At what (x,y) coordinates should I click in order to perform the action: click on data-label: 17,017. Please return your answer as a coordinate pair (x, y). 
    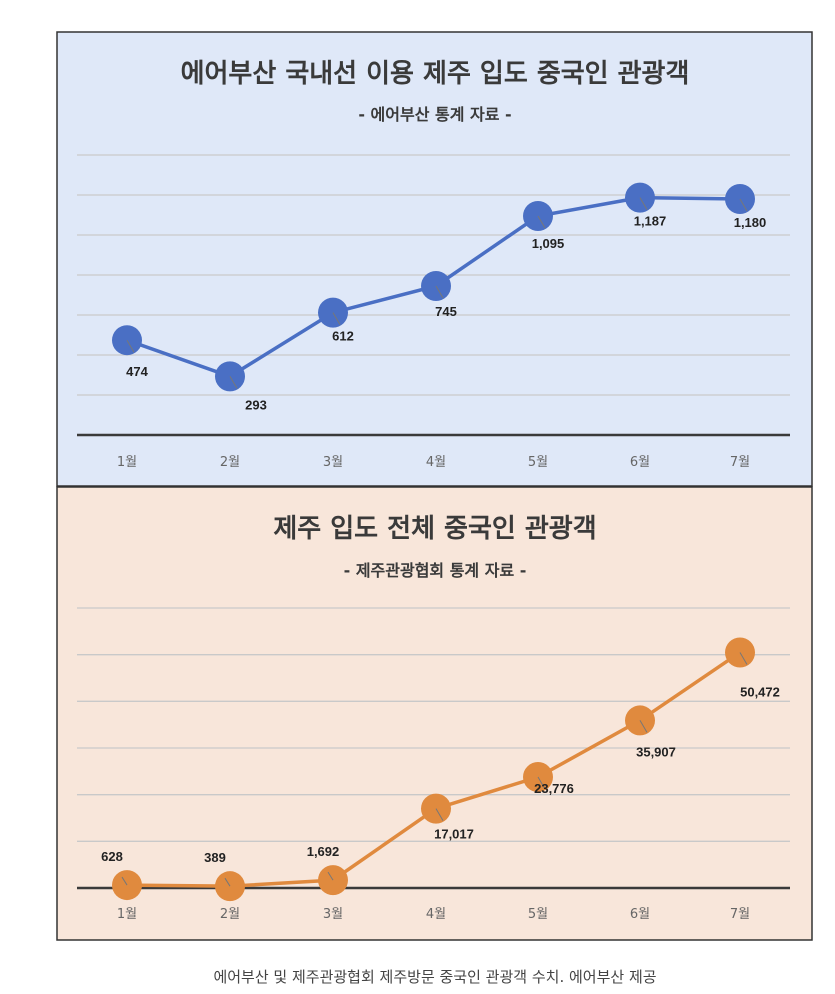
    Looking at the image, I should click on (454, 834).